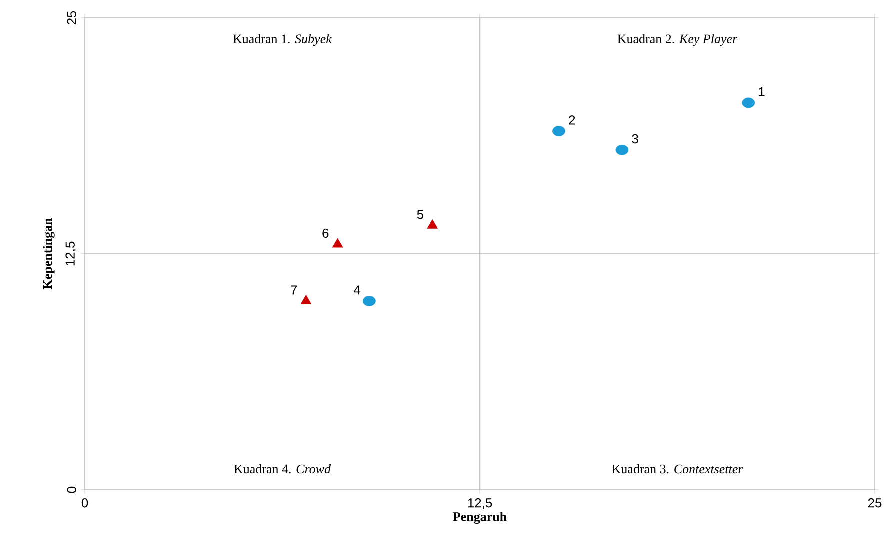  Describe the element at coordinates (420, 215) in the screenshot. I see `annotation: 5` at that location.